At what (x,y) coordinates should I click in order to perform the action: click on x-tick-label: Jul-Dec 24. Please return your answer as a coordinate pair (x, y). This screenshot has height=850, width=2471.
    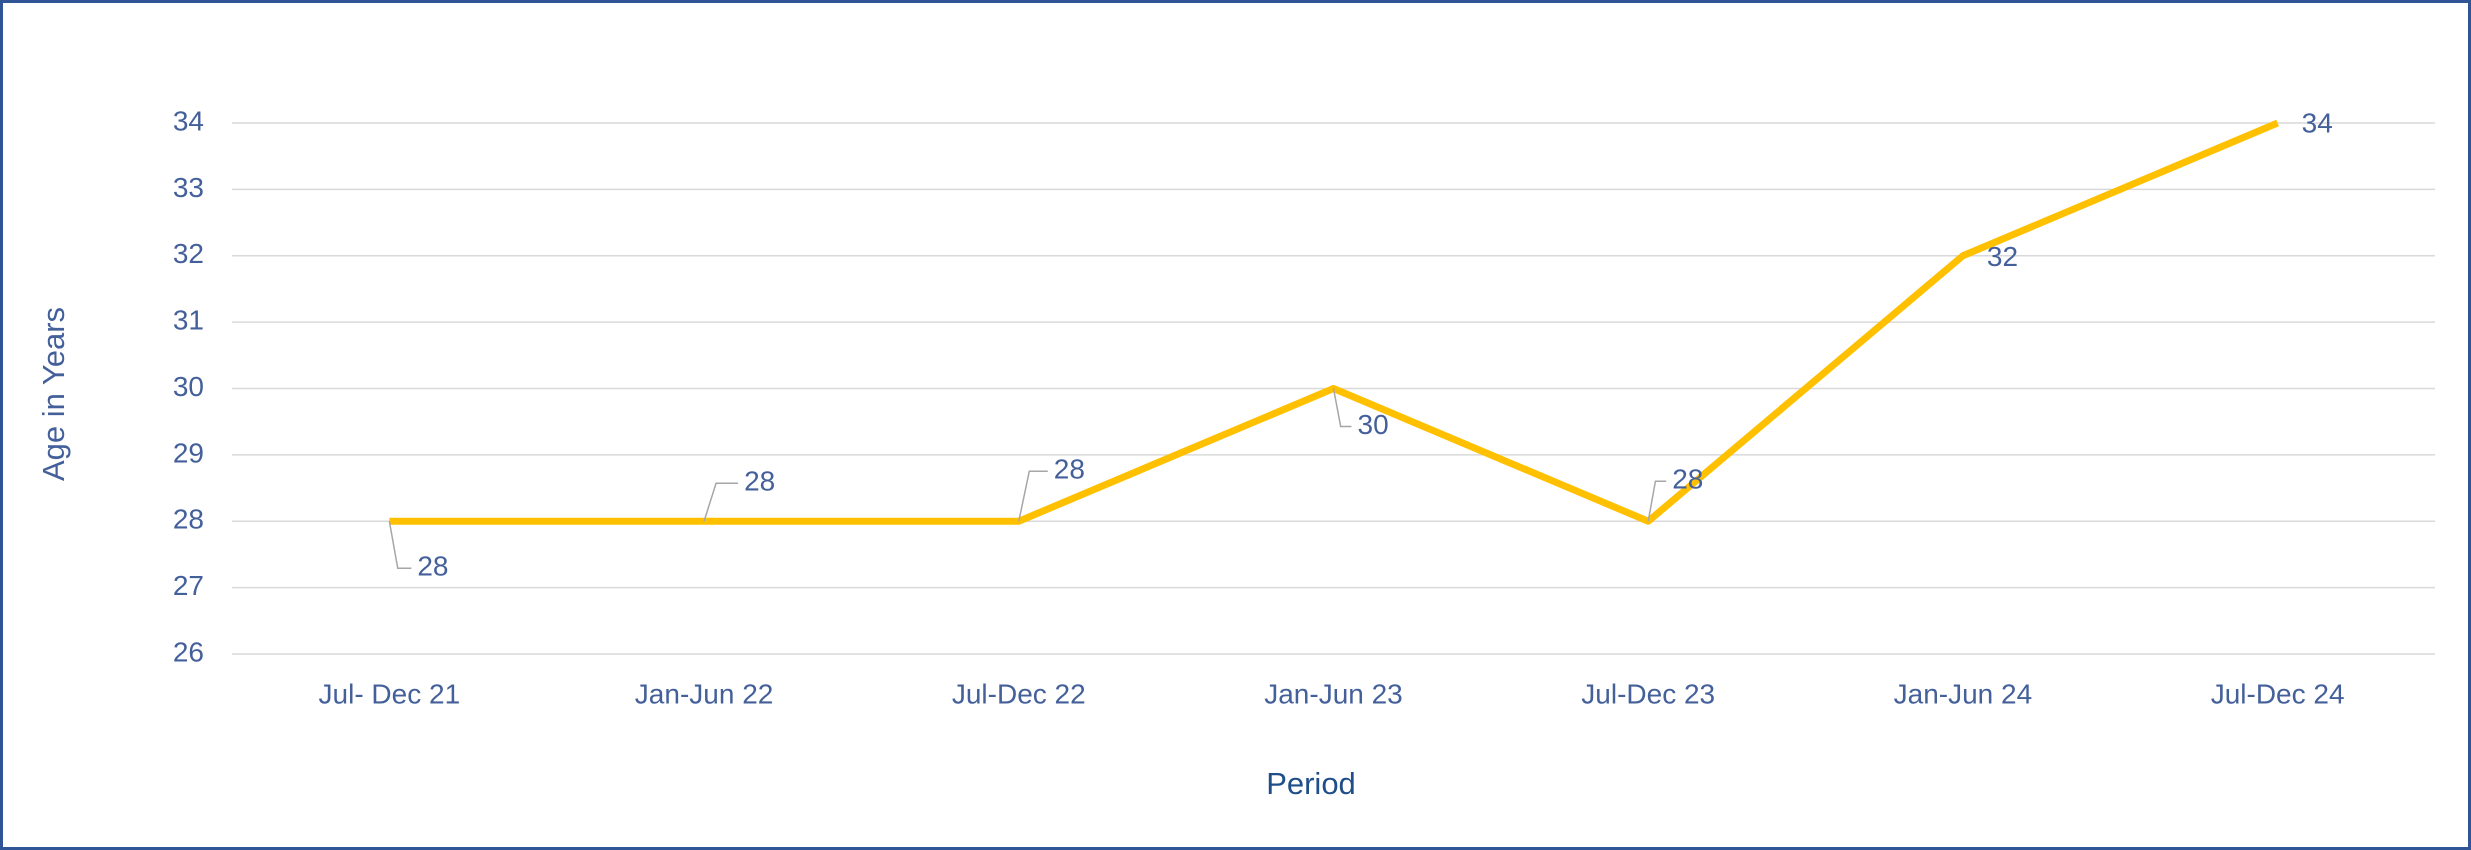
    Looking at the image, I should click on (2278, 693).